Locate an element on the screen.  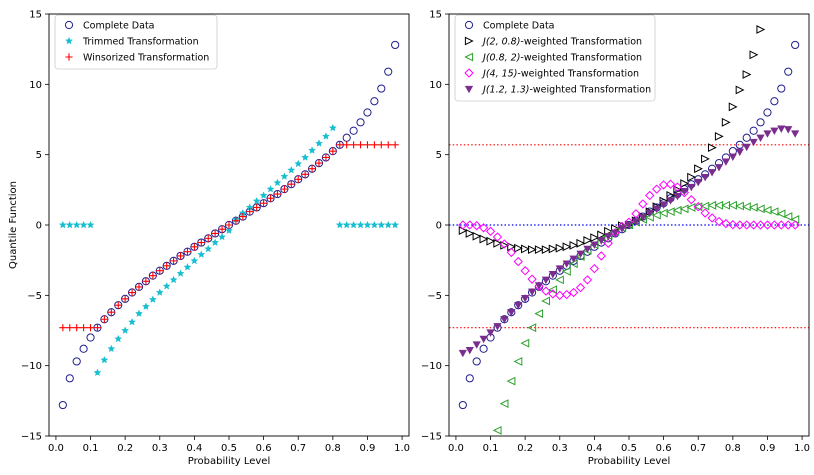
y-tick-label: −5 is located at coordinates (434, 296).